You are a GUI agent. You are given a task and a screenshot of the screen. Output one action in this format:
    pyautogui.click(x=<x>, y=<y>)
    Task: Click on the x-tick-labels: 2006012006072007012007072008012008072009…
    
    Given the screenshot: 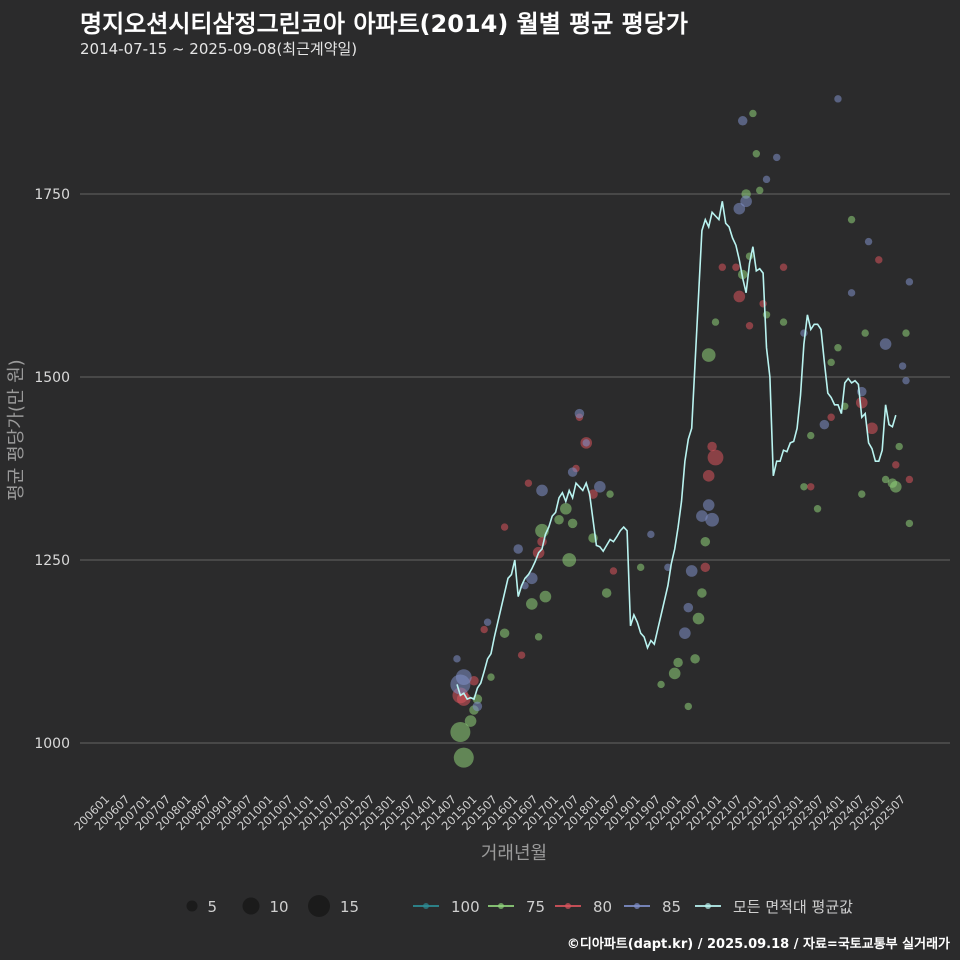 What is the action you would take?
    pyautogui.click(x=489, y=812)
    